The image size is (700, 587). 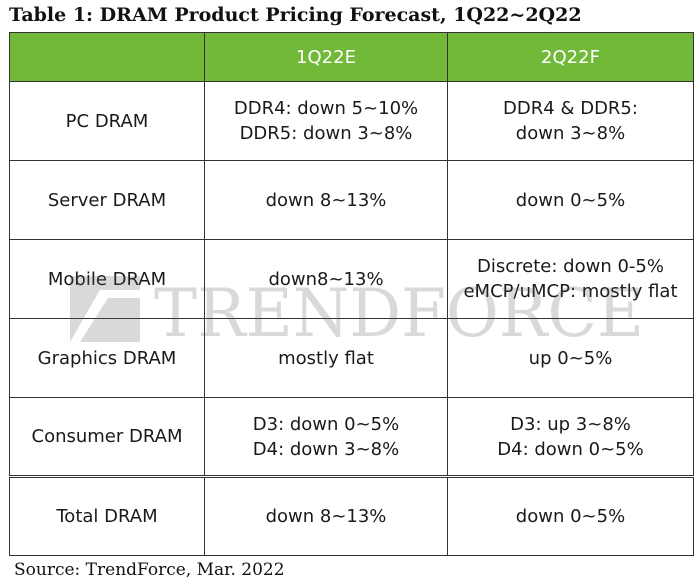 What do you see at coordinates (326, 449) in the screenshot?
I see `cell-line: D4: down 3~8%` at bounding box center [326, 449].